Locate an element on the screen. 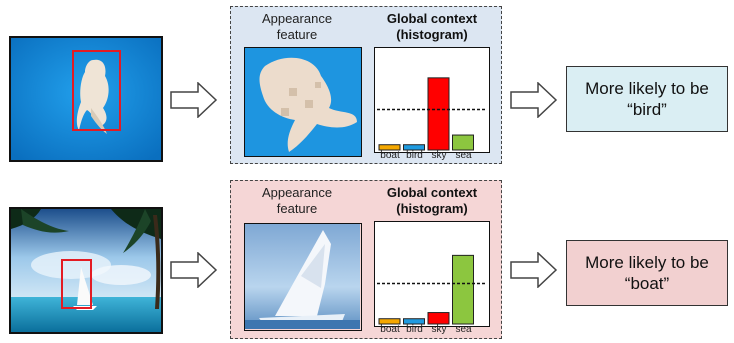  bird-bounding-box is located at coordinates (96, 90).